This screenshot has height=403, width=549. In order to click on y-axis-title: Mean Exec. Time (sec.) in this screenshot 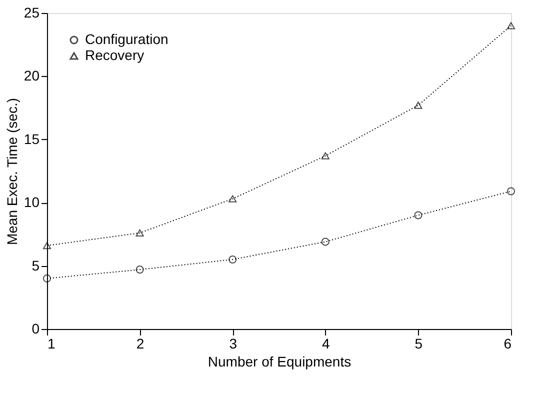, I will do `click(12, 172)`.